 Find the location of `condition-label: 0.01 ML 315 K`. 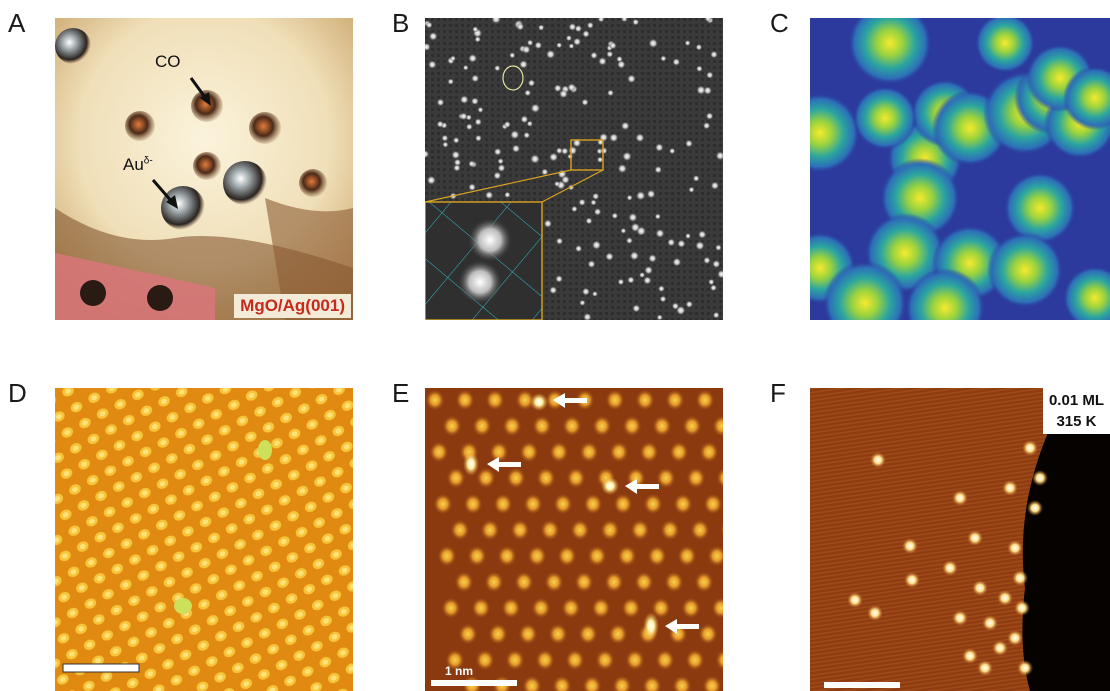

condition-label: 0.01 ML 315 K is located at coordinates (1076, 411).